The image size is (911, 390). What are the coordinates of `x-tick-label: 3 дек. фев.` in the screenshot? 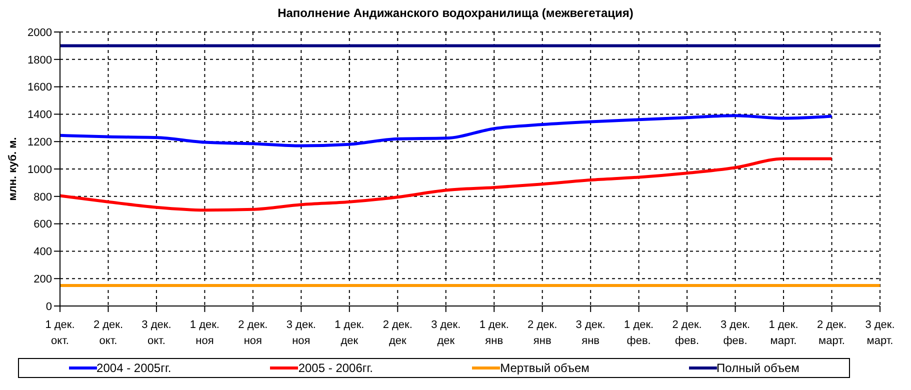 It's located at (735, 333).